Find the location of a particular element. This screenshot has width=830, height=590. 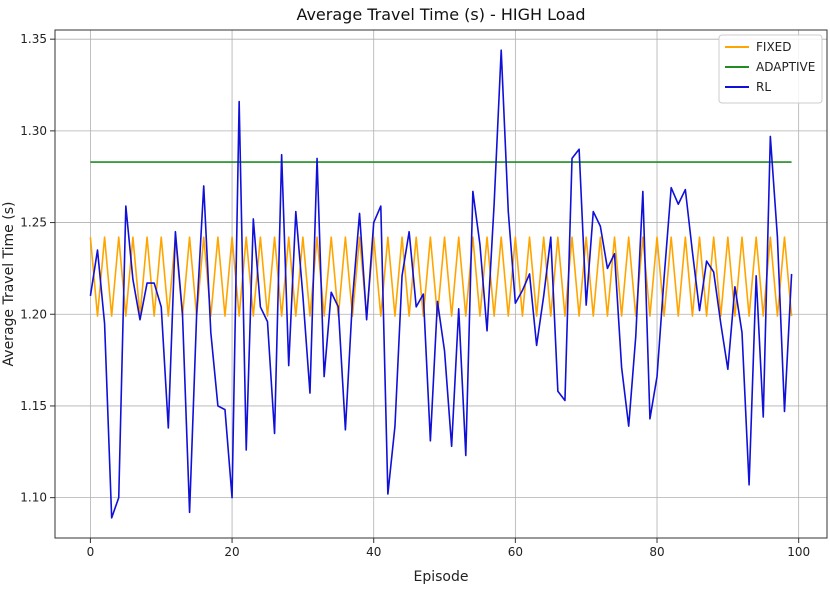

y-tick-label: 1.20 is located at coordinates (33, 314).